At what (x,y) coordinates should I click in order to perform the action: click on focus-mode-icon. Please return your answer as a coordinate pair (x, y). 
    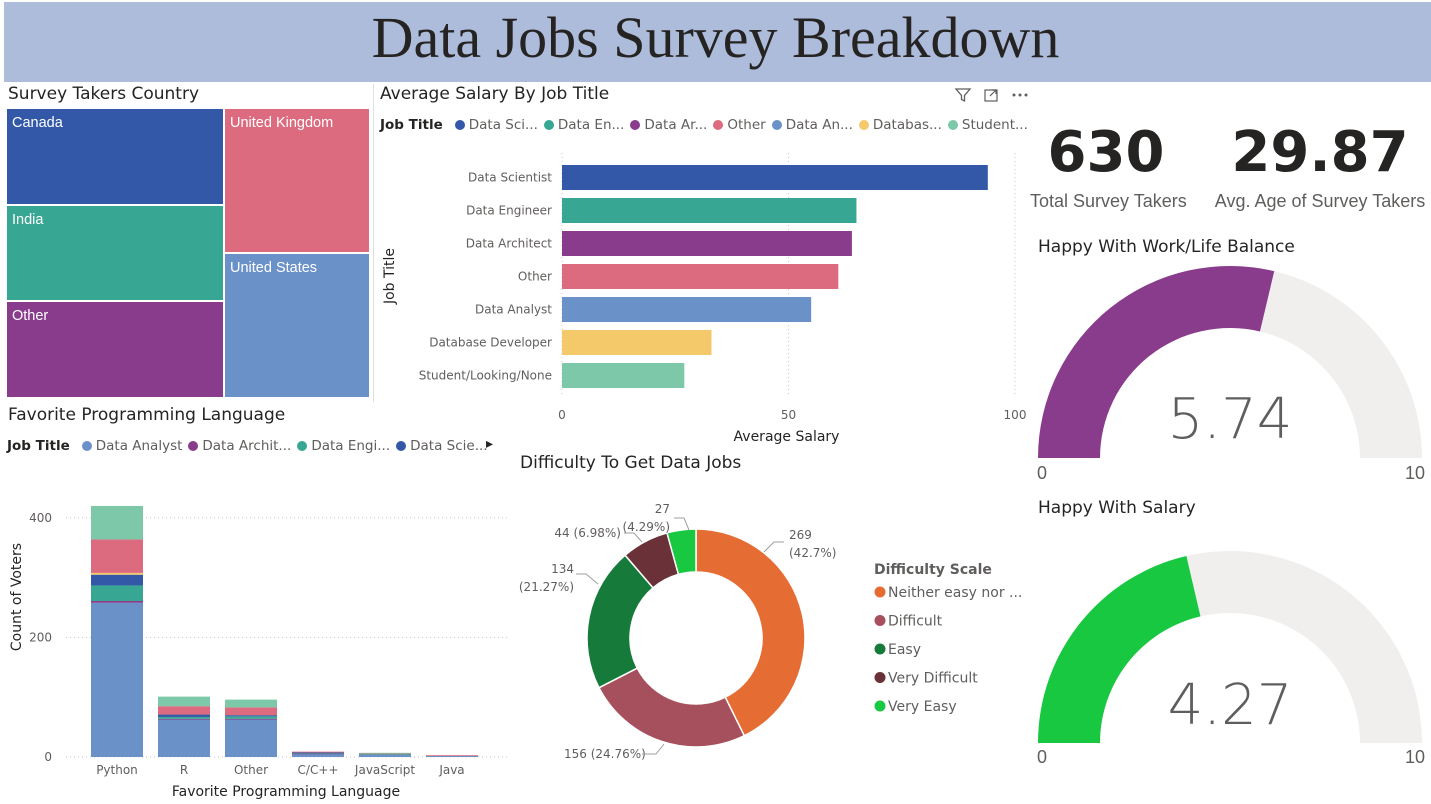
    Looking at the image, I should click on (991, 95).